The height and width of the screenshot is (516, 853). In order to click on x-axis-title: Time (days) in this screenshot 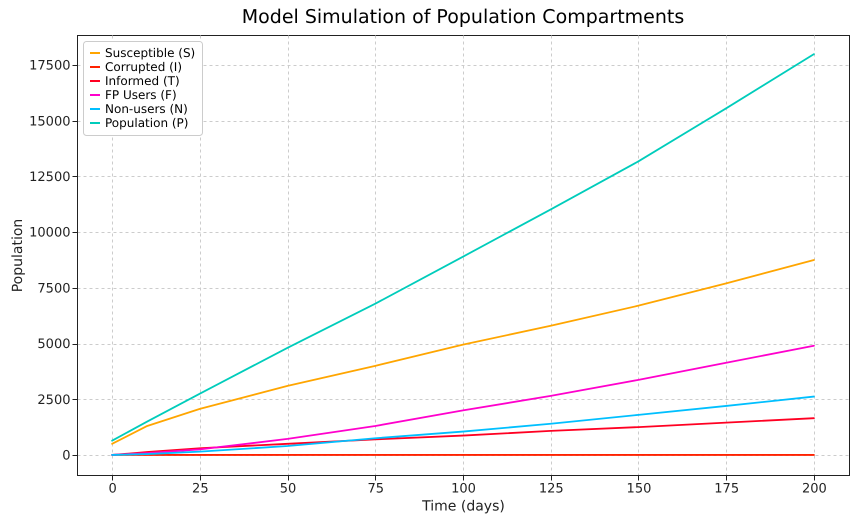, I will do `click(463, 506)`.